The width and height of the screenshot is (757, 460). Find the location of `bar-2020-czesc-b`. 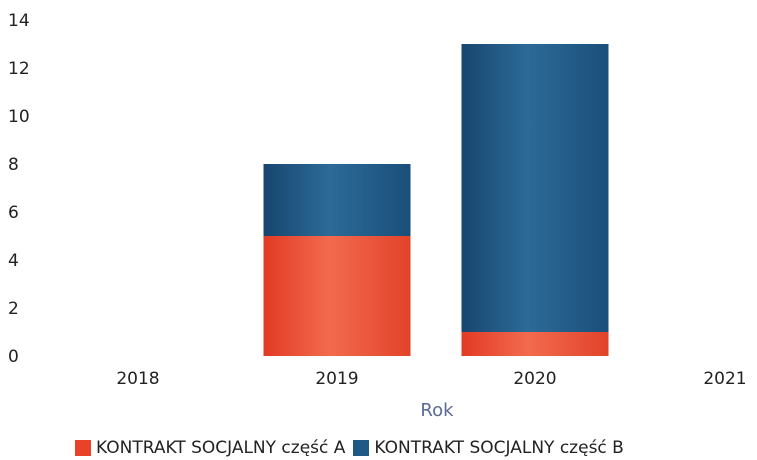

bar-2020-czesc-b is located at coordinates (535, 188).